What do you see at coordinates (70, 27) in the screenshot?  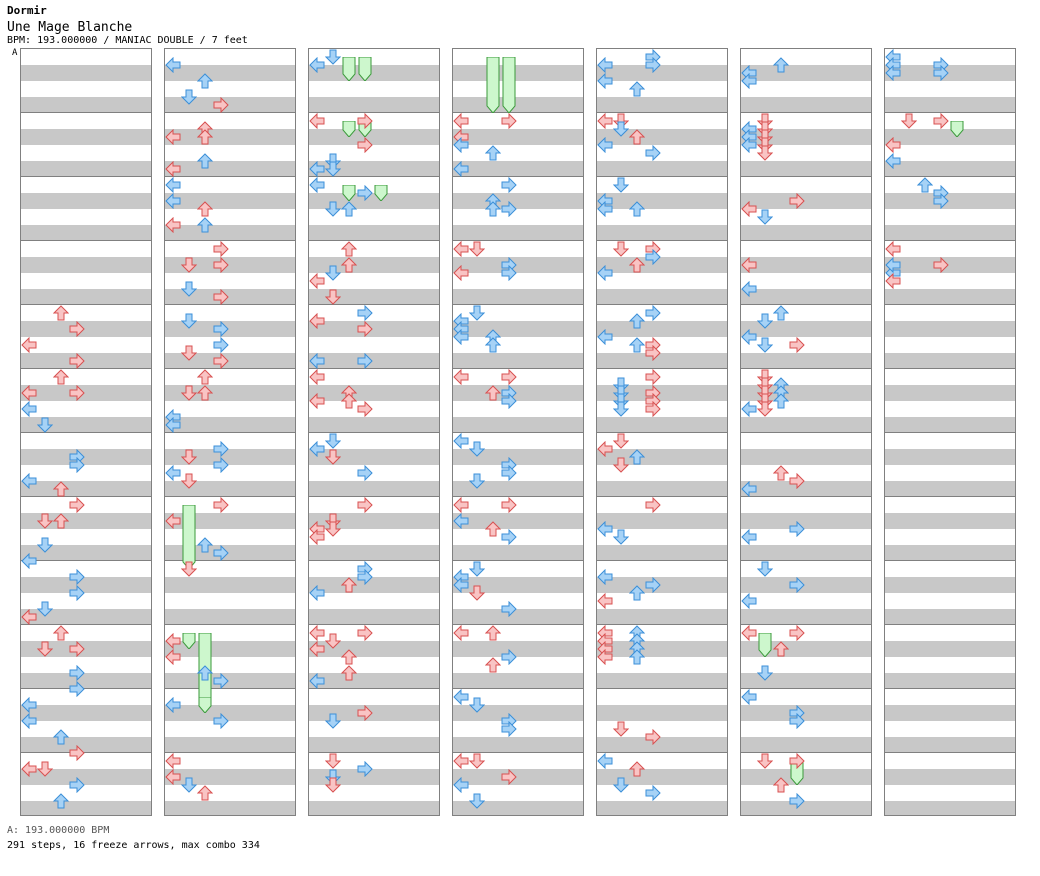 I see `song-title: Une Mage Blanche` at bounding box center [70, 27].